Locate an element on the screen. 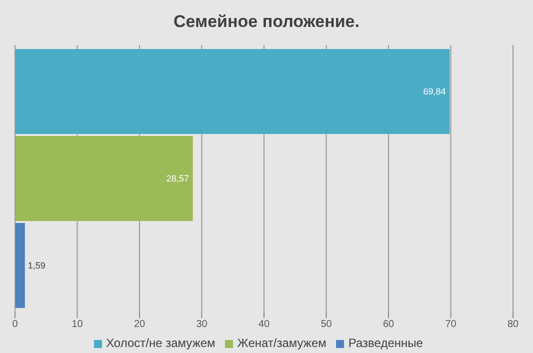  x-tick-label: 0 is located at coordinates (15, 324).